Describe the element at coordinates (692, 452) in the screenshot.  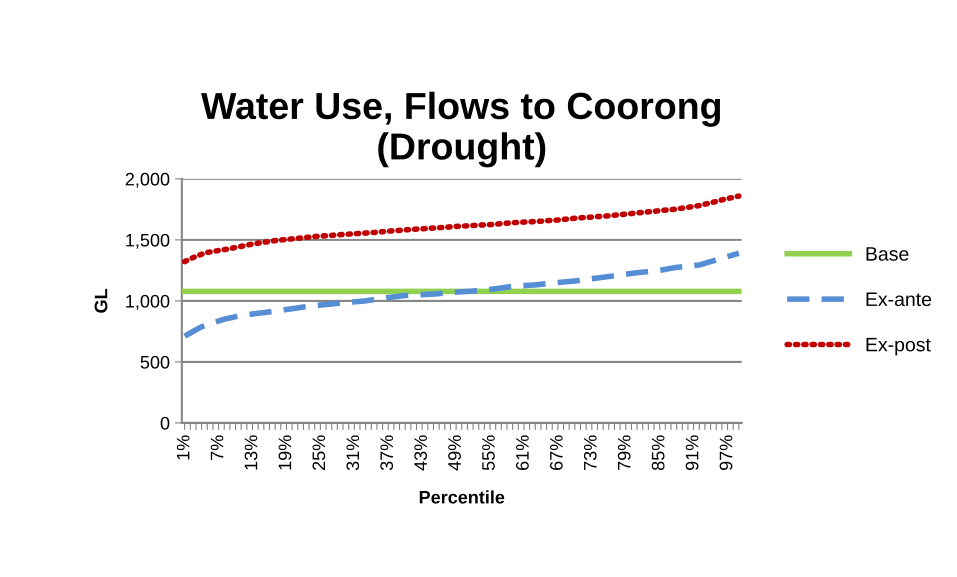
I see `x-tick-label: 91%` at that location.